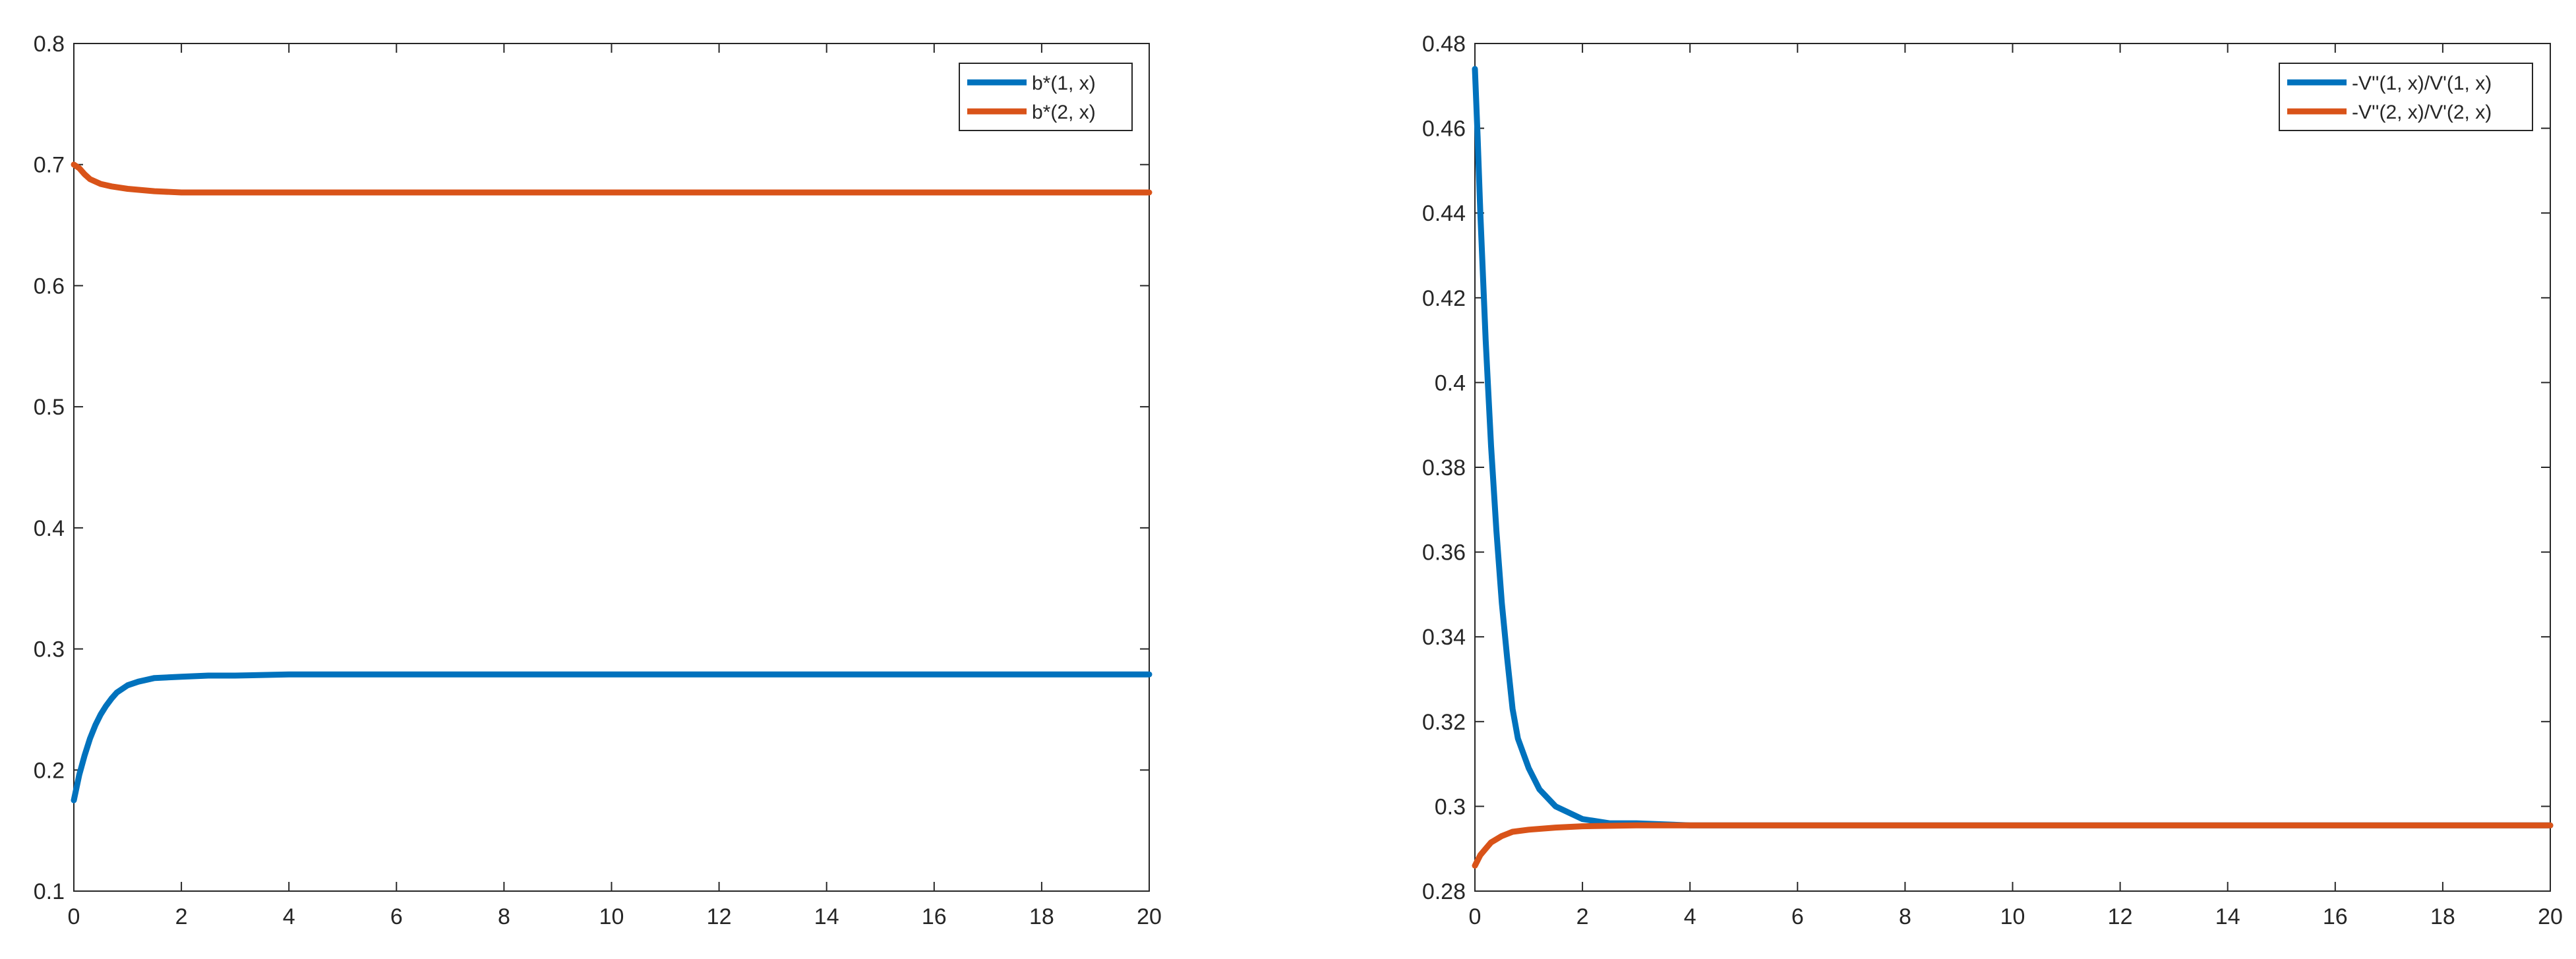 The width and height of the screenshot is (2576, 959). Describe the element at coordinates (1444, 553) in the screenshot. I see `y-tick-label: 0.36` at that location.